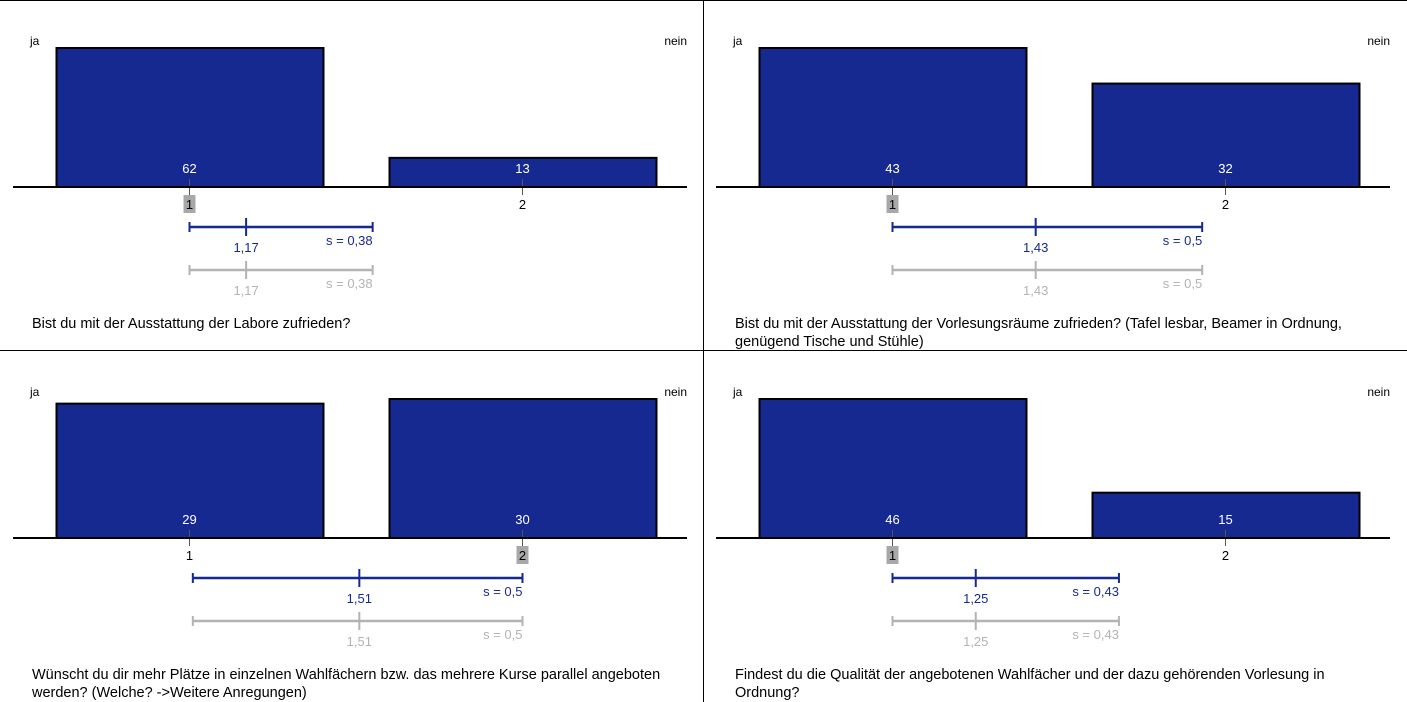 The image size is (1407, 702). I want to click on vertical-divider, so click(703, 351).